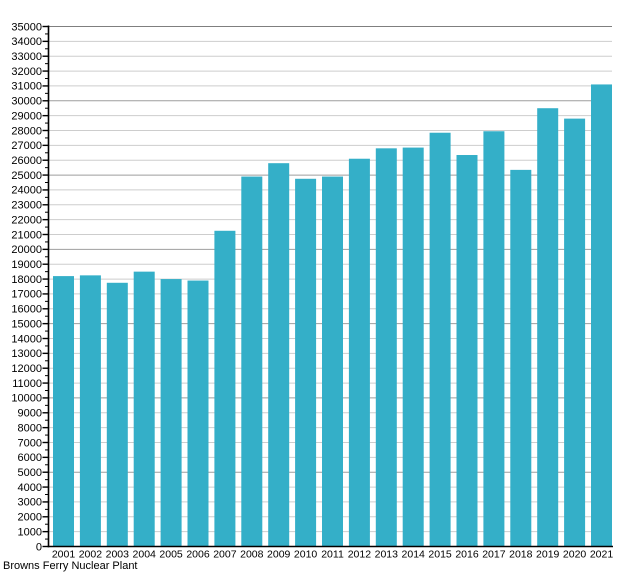 This screenshot has height=580, width=630. Describe the element at coordinates (90, 411) in the screenshot. I see `bar-2002` at that location.